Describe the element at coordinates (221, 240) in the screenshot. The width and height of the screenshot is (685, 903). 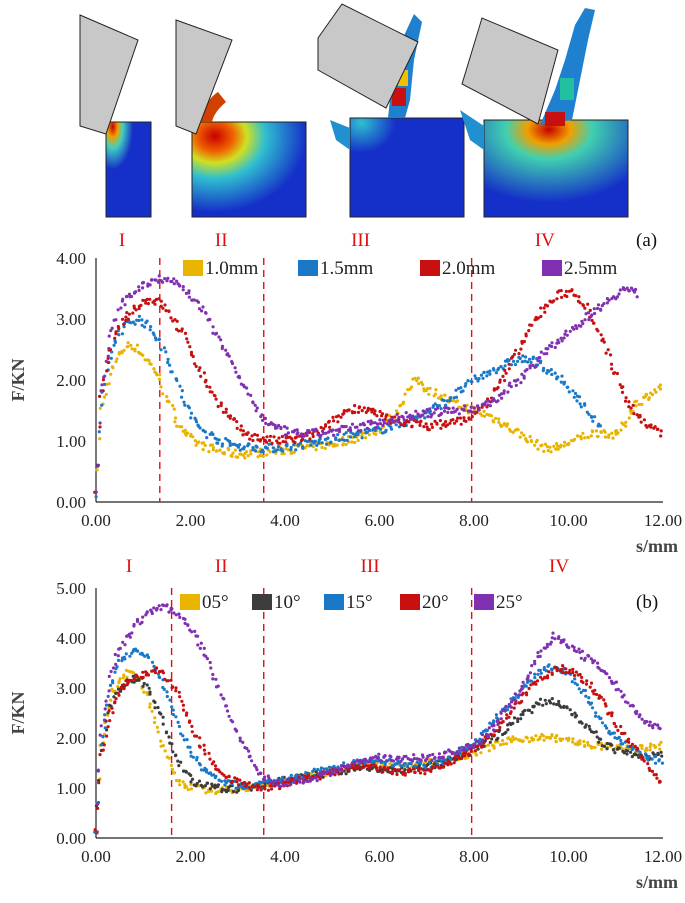
I see `stage-label: II` at that location.